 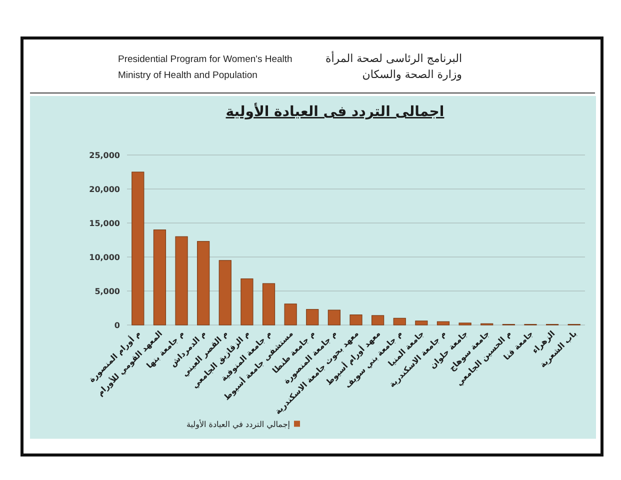 I want to click on y-tick-label: 0, so click(x=117, y=325).